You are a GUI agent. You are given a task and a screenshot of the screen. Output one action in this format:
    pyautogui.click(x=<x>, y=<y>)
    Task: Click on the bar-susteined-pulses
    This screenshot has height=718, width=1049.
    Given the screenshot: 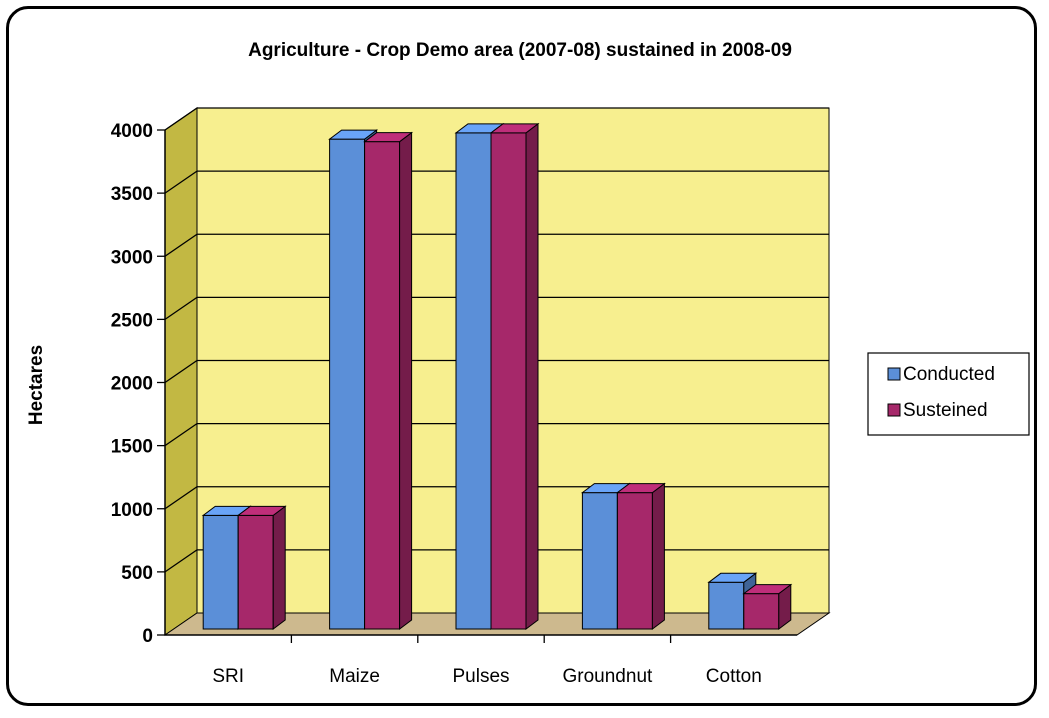 What is the action you would take?
    pyautogui.click(x=514, y=376)
    